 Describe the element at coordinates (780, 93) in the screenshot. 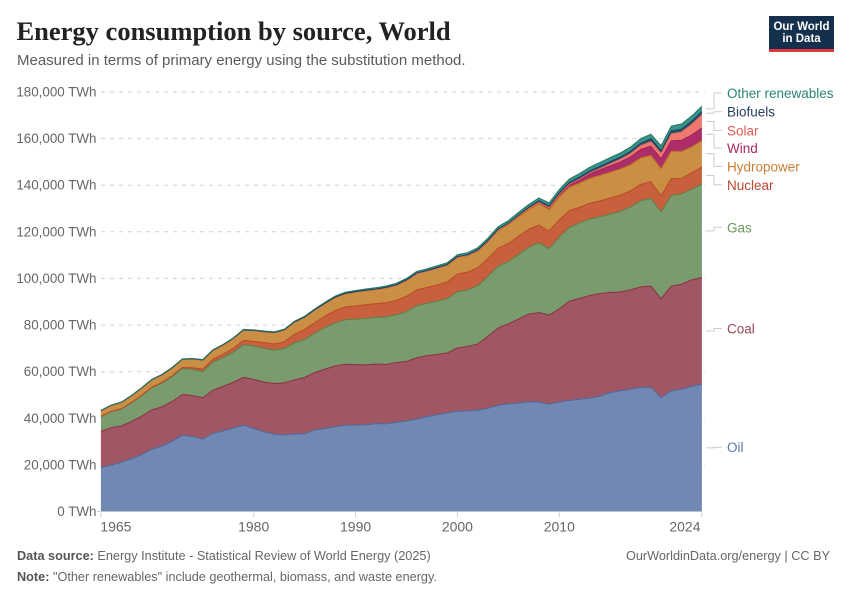

I see `svg-text: Other renewables` at that location.